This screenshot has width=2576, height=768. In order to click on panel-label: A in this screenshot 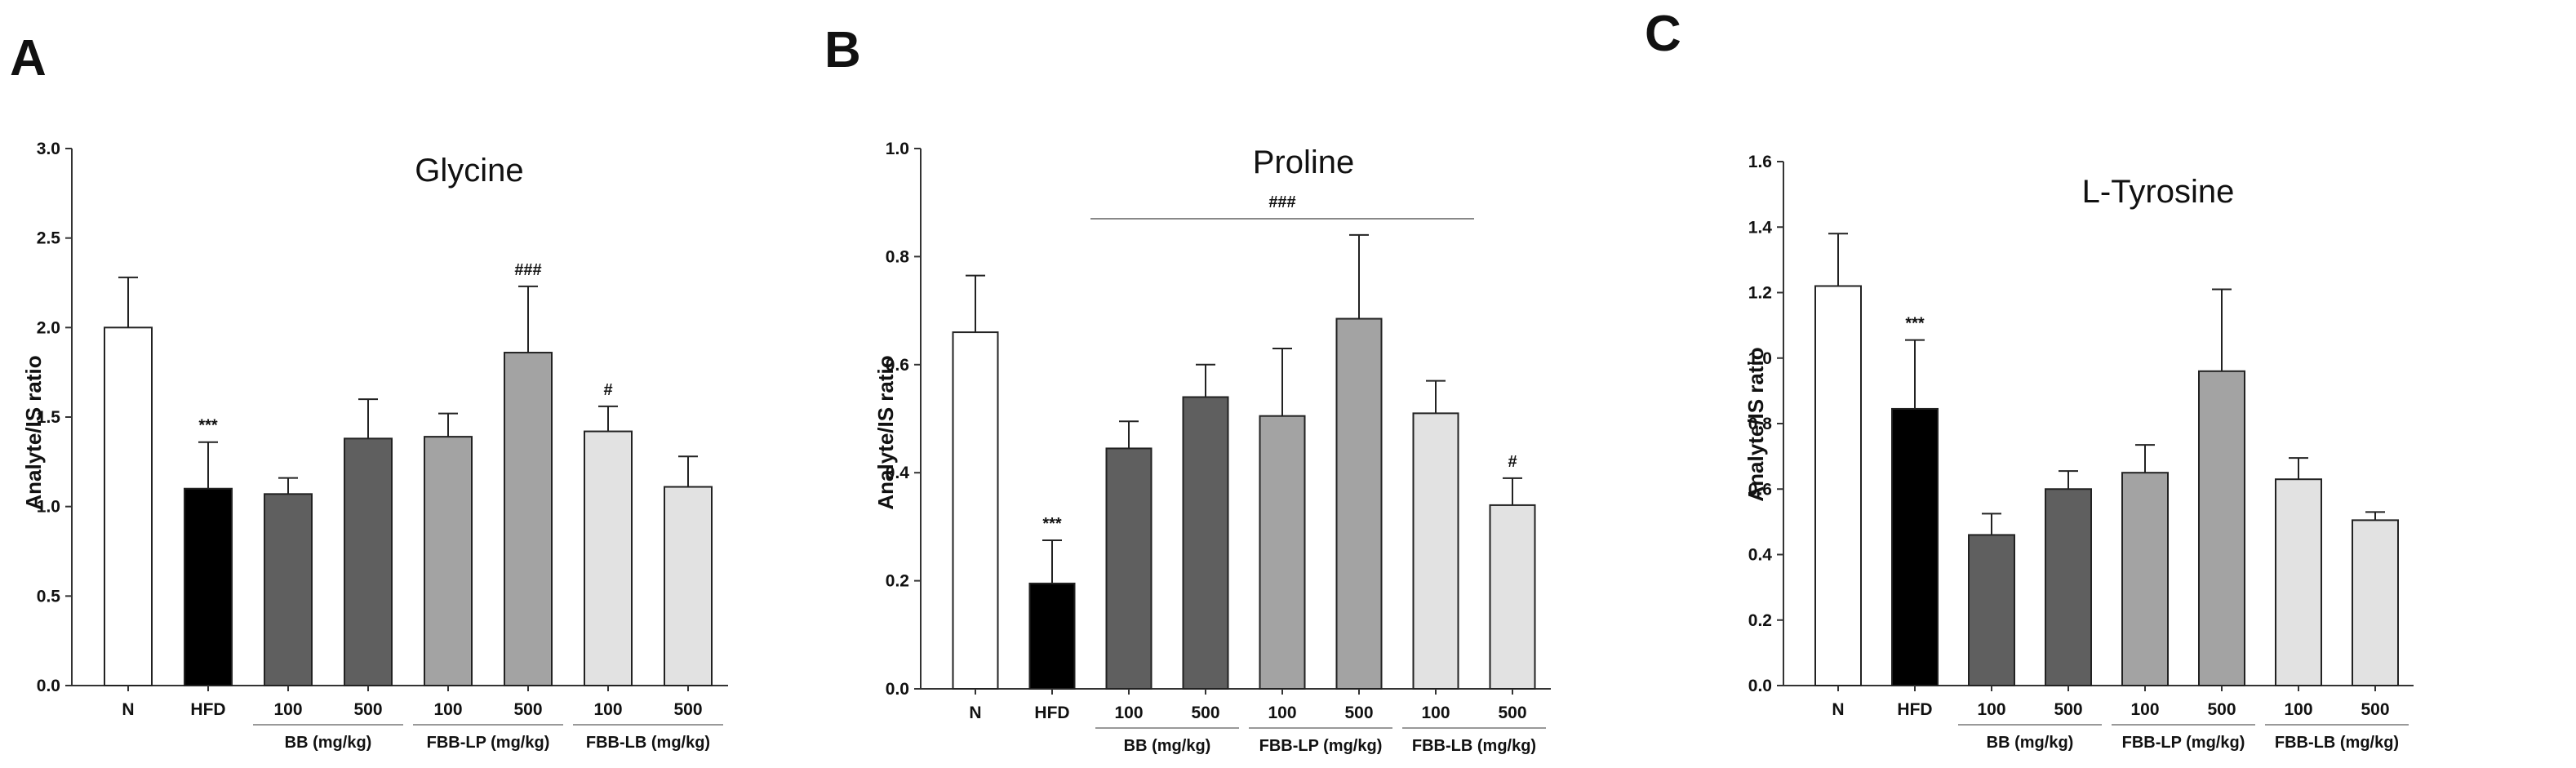, I will do `click(28, 58)`.